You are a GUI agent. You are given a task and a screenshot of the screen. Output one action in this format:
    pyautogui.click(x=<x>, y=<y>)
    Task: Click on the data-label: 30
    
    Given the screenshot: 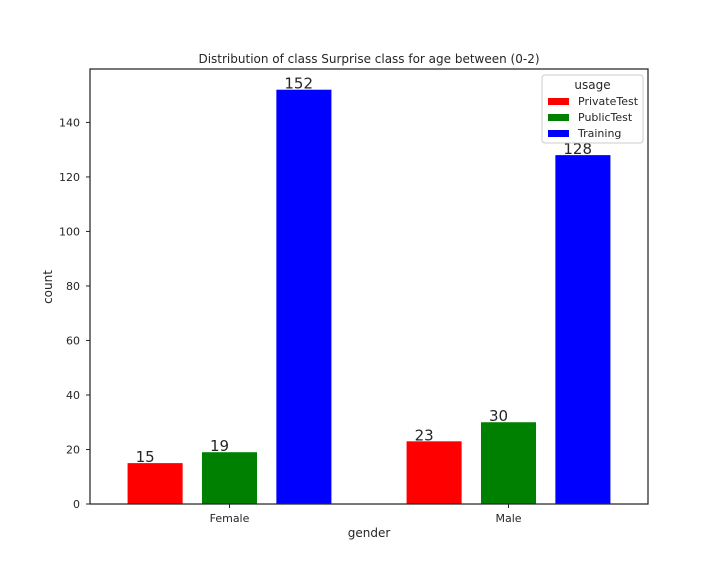 What is the action you would take?
    pyautogui.click(x=498, y=416)
    